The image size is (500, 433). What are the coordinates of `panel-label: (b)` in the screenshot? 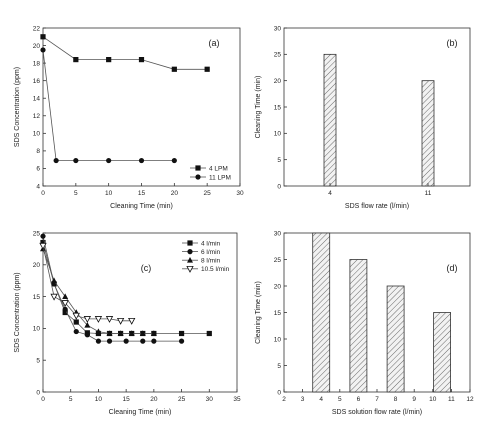 It's located at (452, 43).